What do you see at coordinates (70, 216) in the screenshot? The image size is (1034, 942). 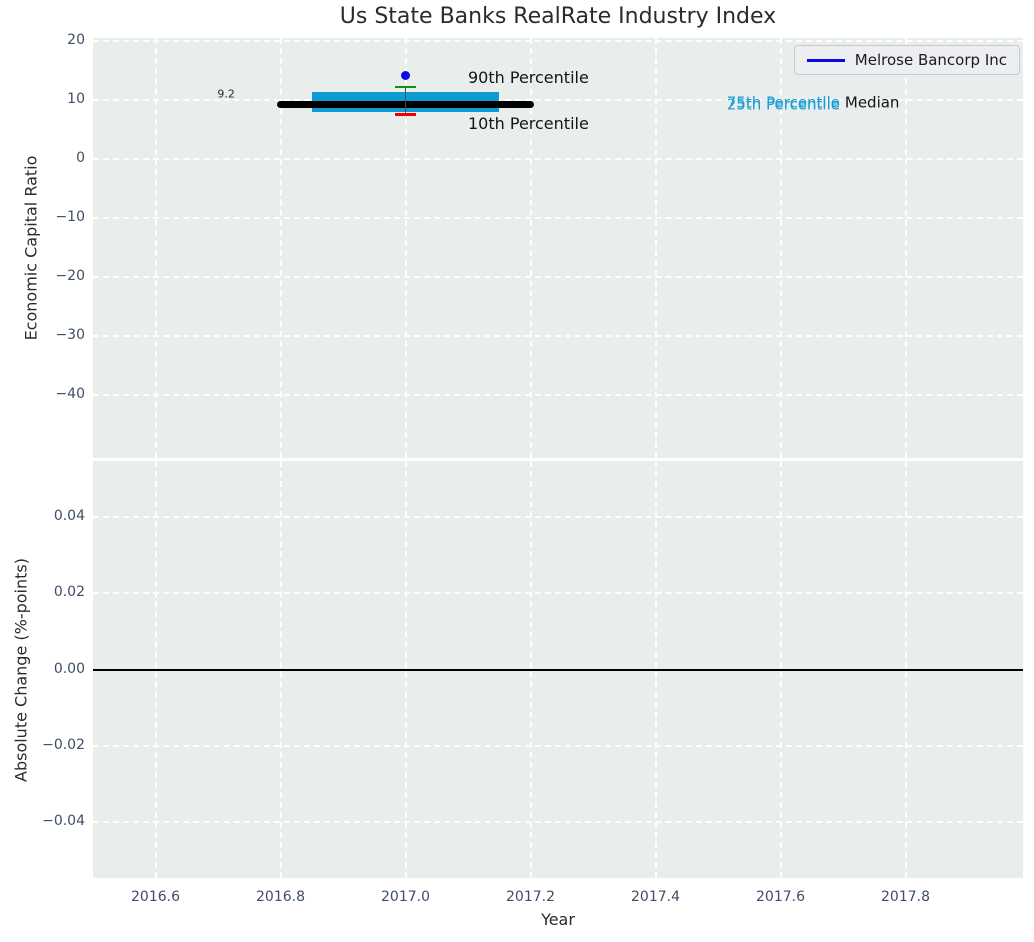 I see `y-tick-label: −10` at bounding box center [70, 216].